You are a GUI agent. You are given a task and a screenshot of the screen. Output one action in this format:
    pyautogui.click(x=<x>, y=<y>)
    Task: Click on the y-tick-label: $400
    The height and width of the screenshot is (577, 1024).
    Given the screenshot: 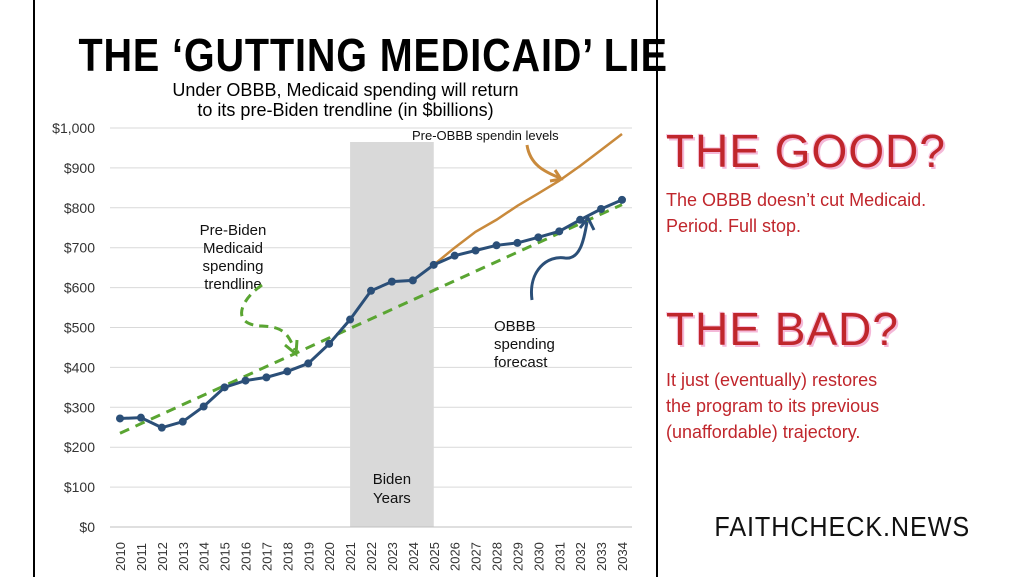 What is the action you would take?
    pyautogui.click(x=79, y=367)
    